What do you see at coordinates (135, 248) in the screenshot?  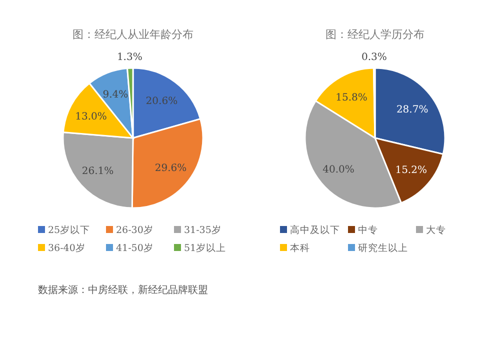 I see `legend-label: 41-50岁` at bounding box center [135, 248].